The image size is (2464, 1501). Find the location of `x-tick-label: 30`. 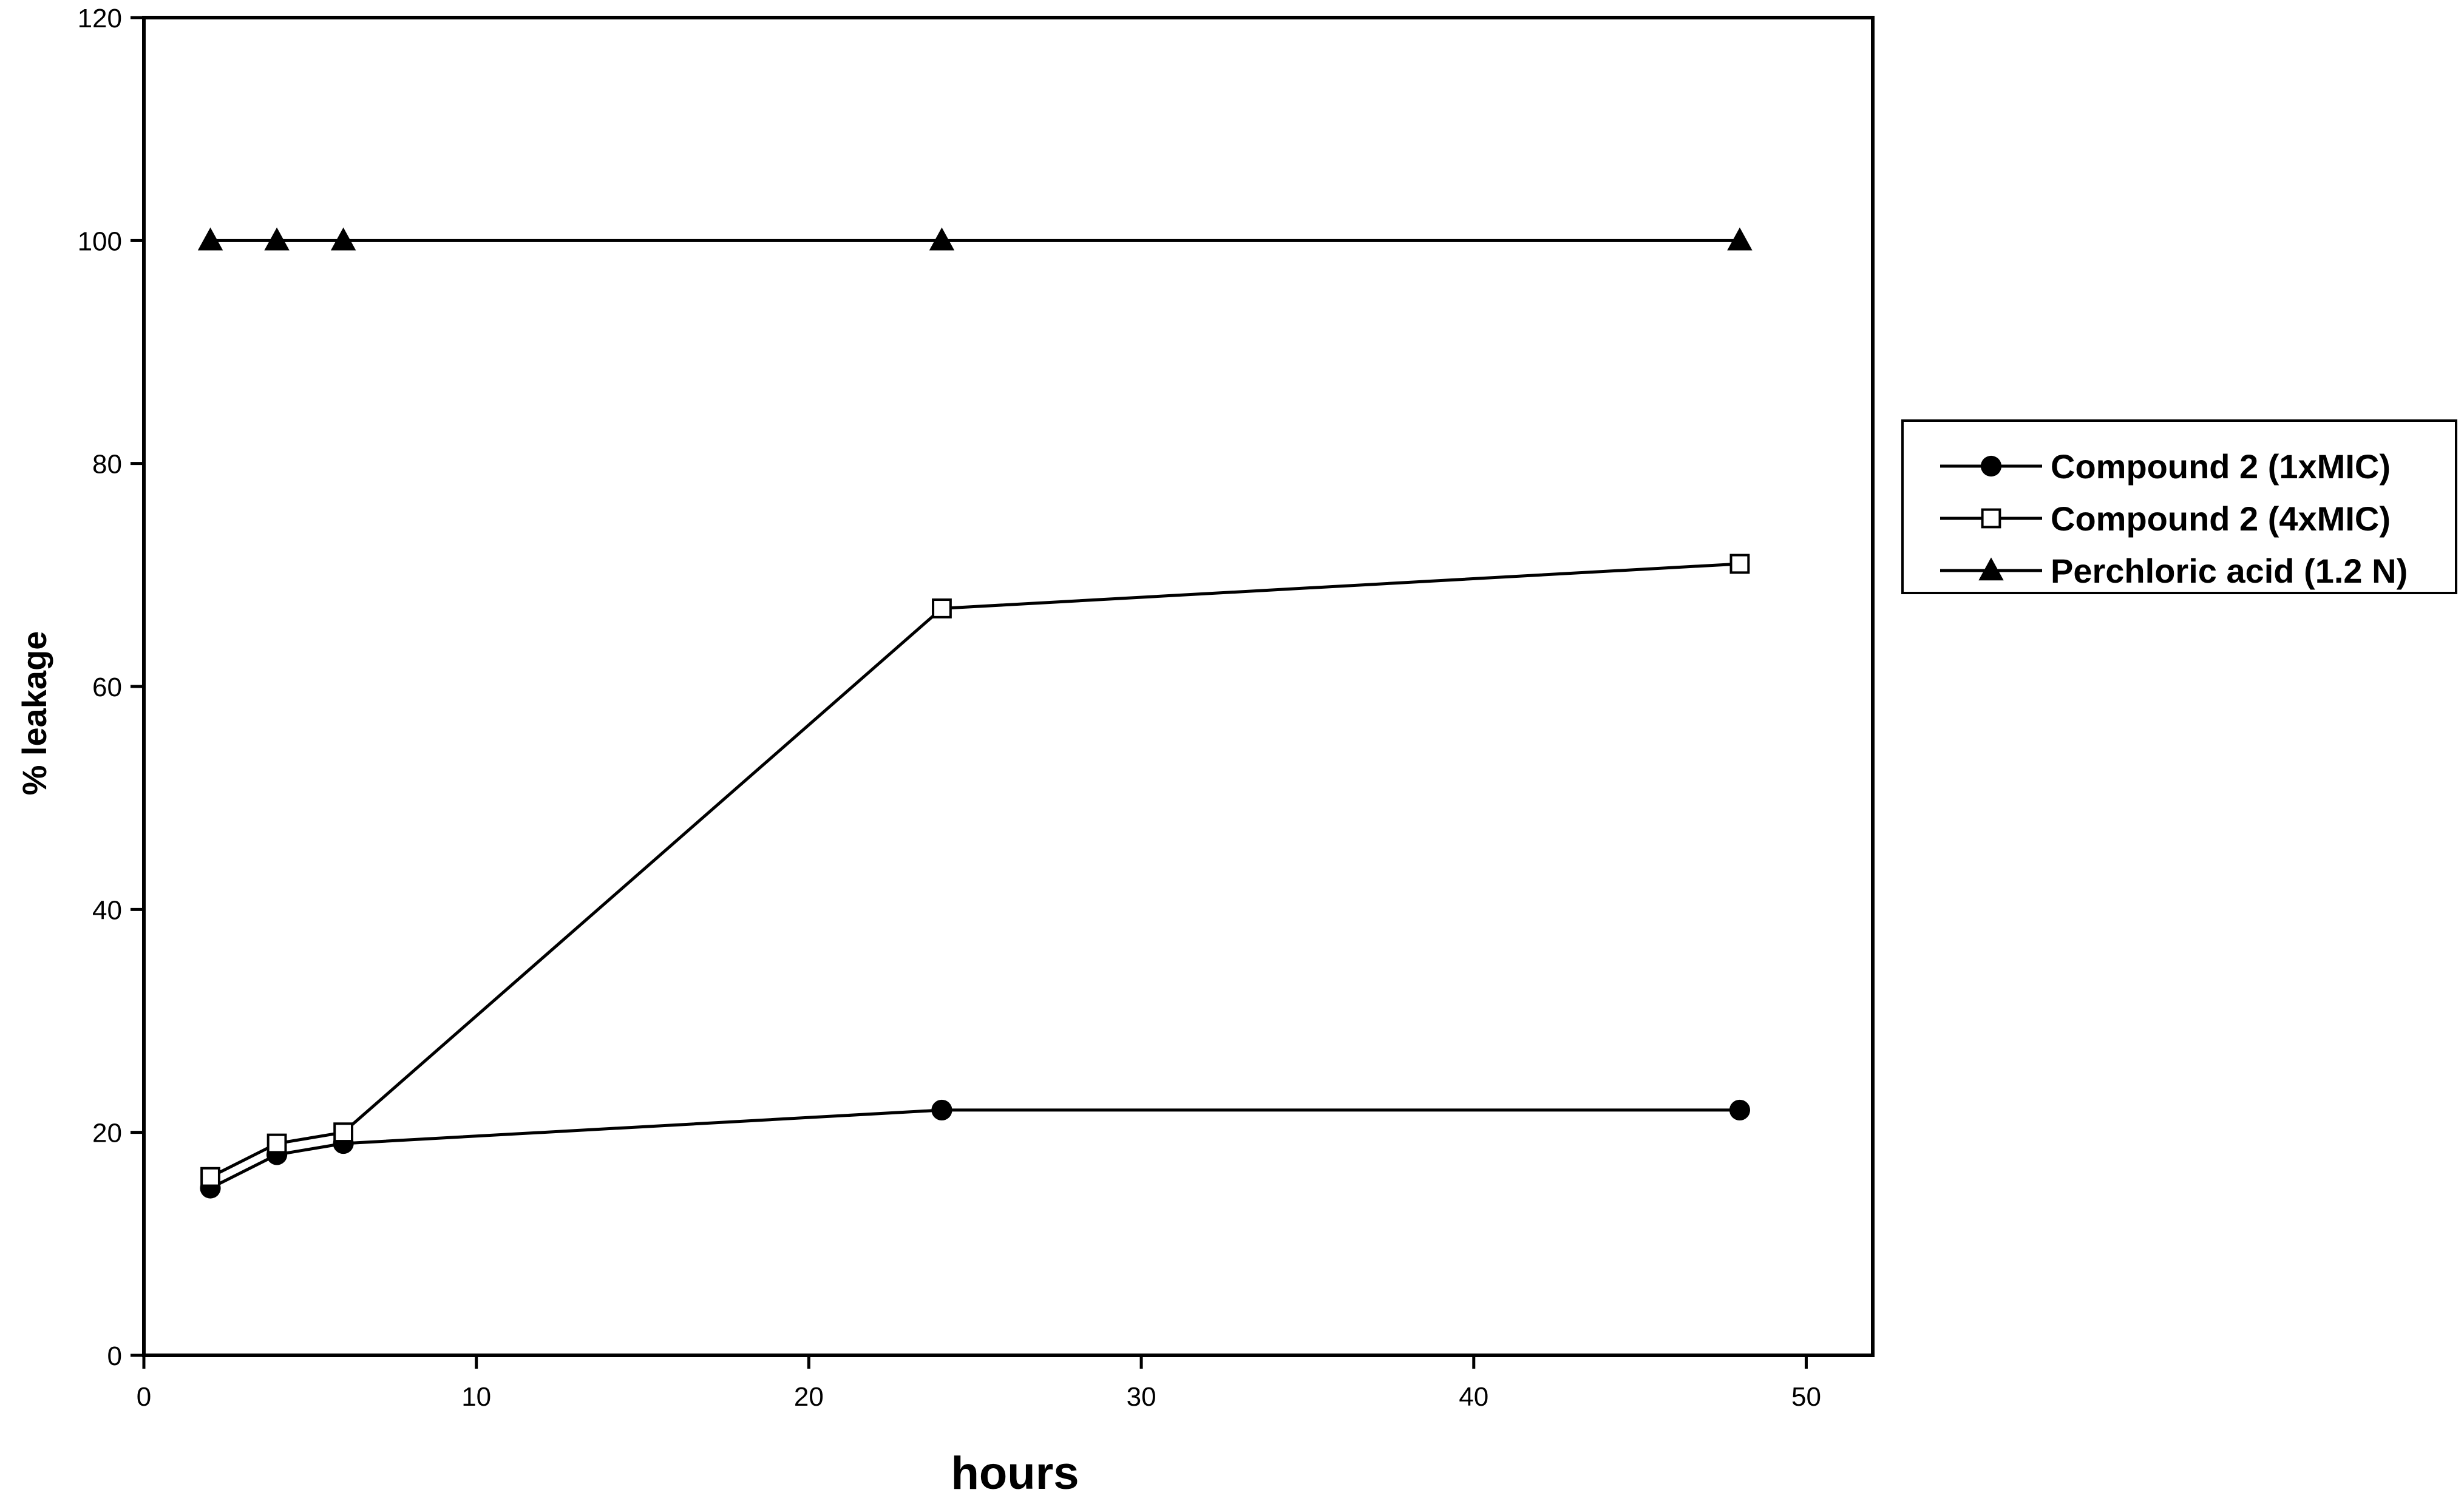

x-tick-label: 30 is located at coordinates (1141, 1397).